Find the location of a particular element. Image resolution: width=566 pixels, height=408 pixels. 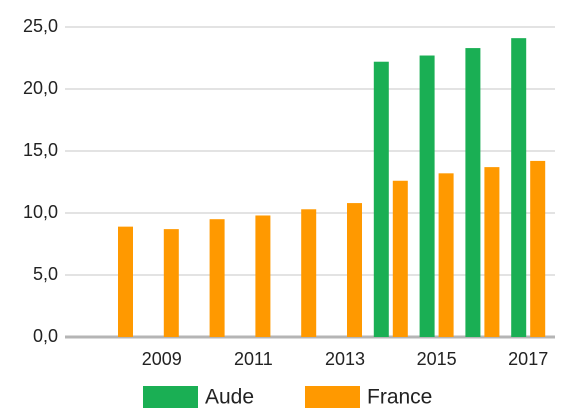

y-tick-label: 15,0 is located at coordinates (40, 150).